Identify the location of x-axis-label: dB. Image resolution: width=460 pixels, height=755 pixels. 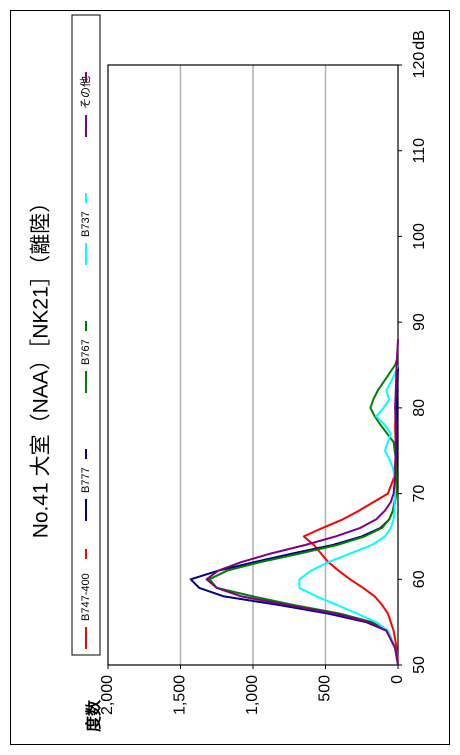
(419, 40).